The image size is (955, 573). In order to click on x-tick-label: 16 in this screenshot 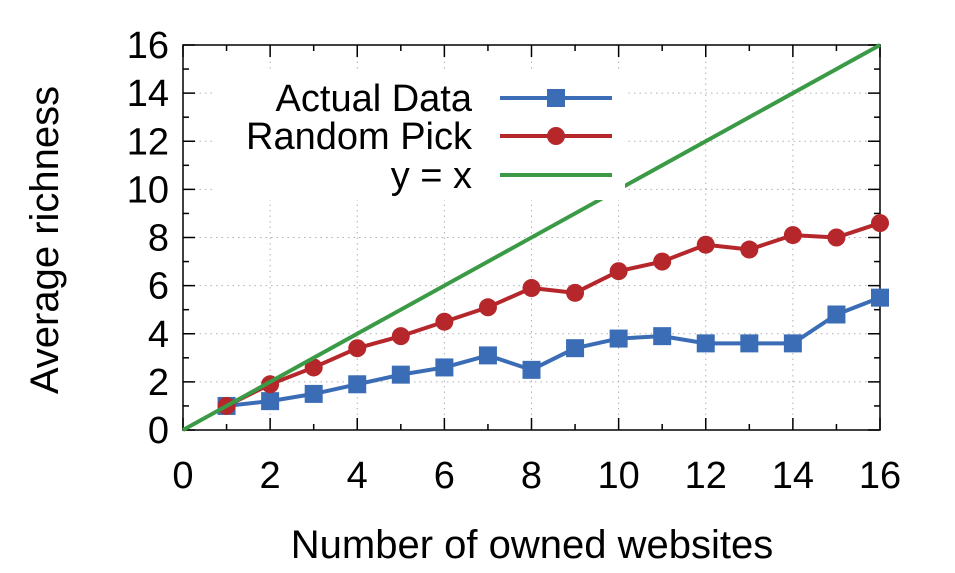, I will do `click(880, 476)`.